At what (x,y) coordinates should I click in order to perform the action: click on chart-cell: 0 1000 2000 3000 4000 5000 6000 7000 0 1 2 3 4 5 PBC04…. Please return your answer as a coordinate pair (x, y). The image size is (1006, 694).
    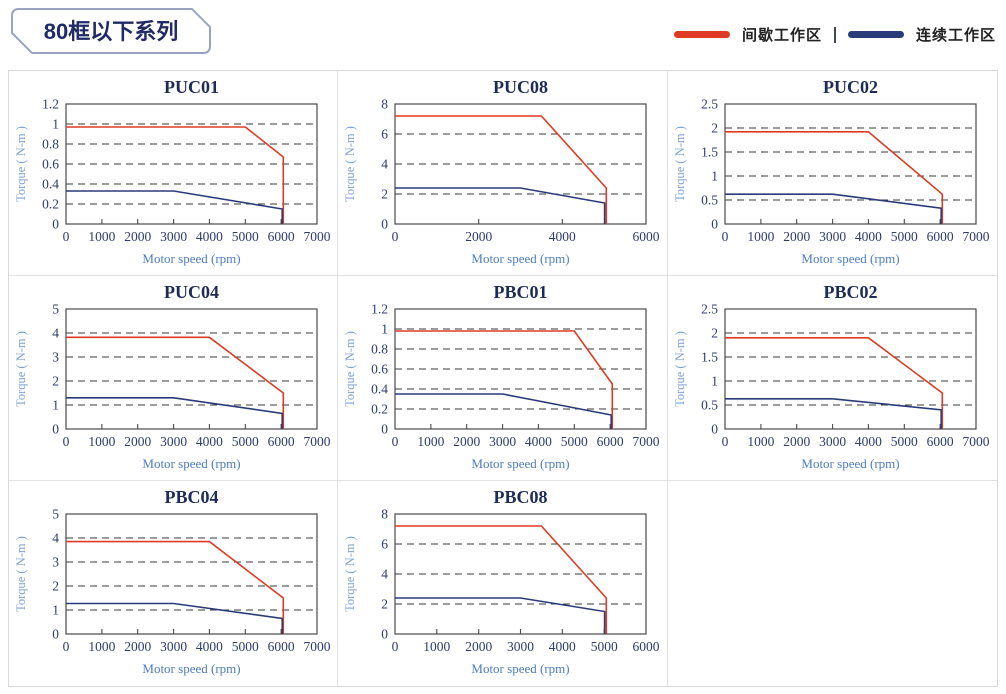
    Looking at the image, I should click on (174, 583).